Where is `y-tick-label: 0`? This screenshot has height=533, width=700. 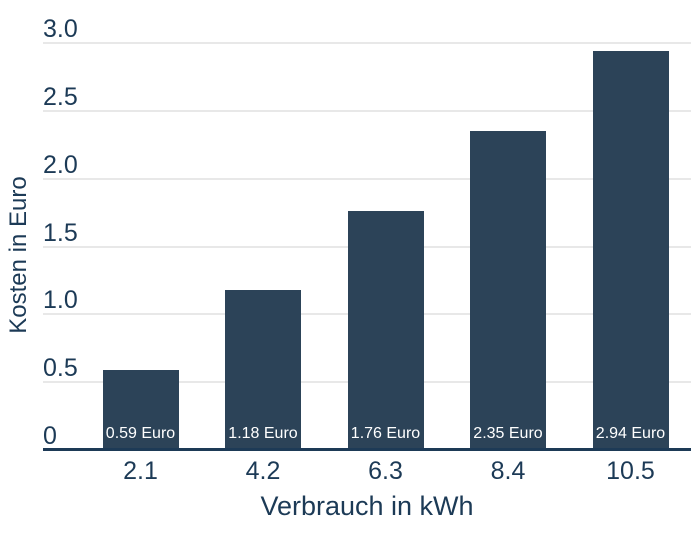 y-tick-label: 0 is located at coordinates (50, 436).